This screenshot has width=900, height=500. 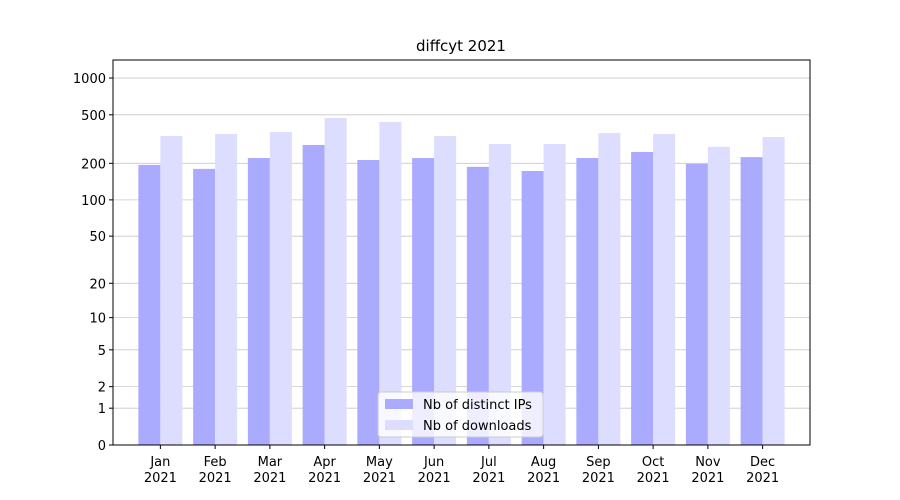 What do you see at coordinates (598, 470) in the screenshot?
I see `x-tick-label: Sep 2021` at bounding box center [598, 470].